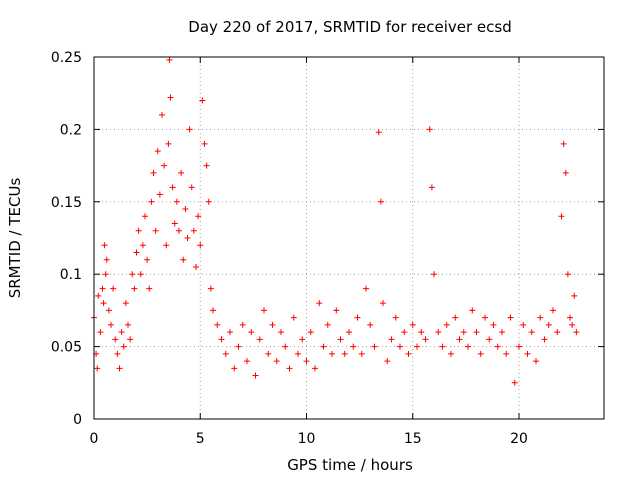 The width and height of the screenshot is (640, 480). I want to click on x-tick-label: 20, so click(519, 439).